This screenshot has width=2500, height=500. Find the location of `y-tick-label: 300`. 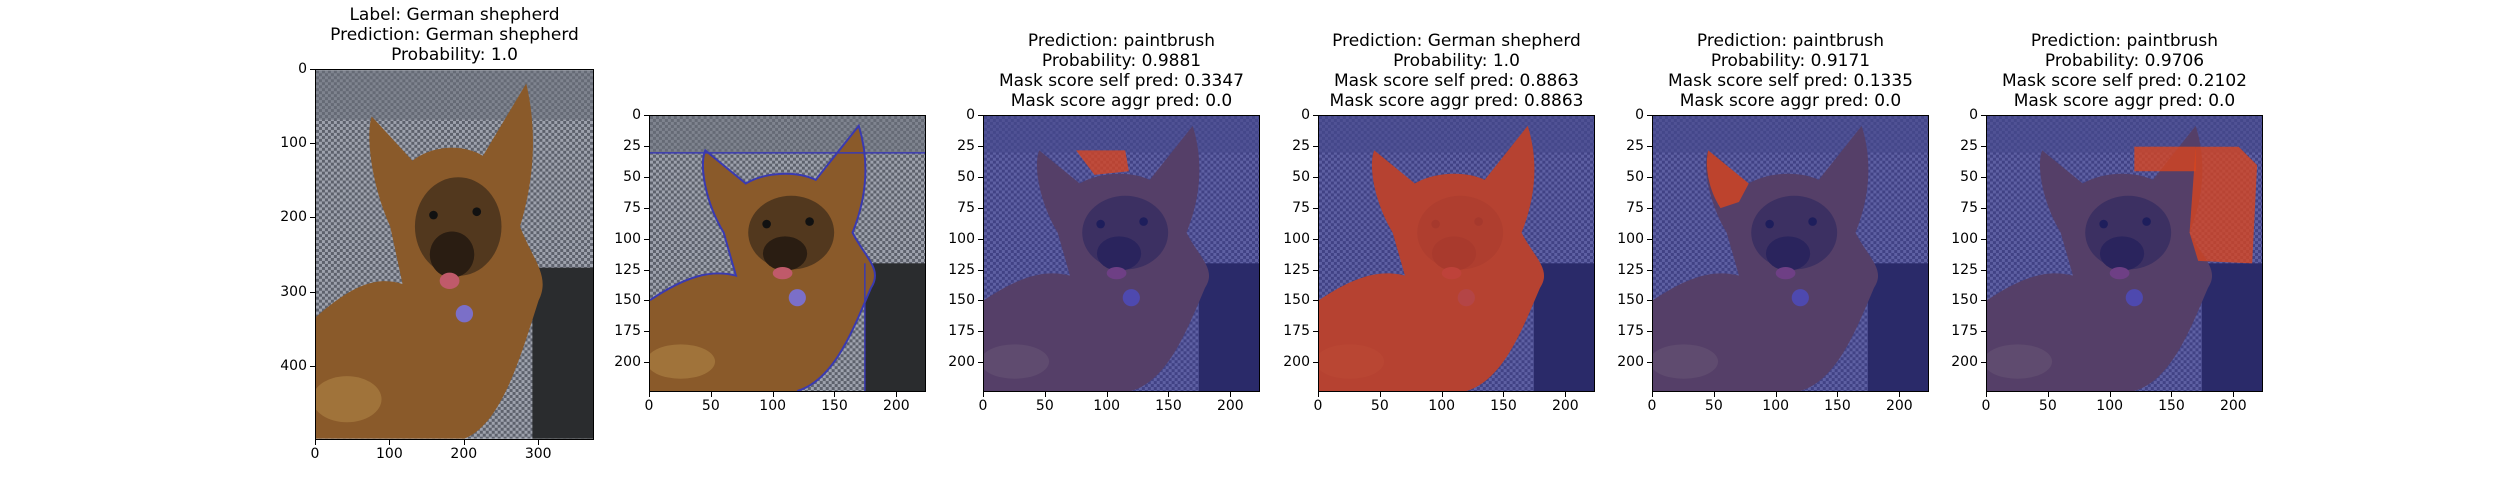

y-tick-label: 300 is located at coordinates (293, 291).